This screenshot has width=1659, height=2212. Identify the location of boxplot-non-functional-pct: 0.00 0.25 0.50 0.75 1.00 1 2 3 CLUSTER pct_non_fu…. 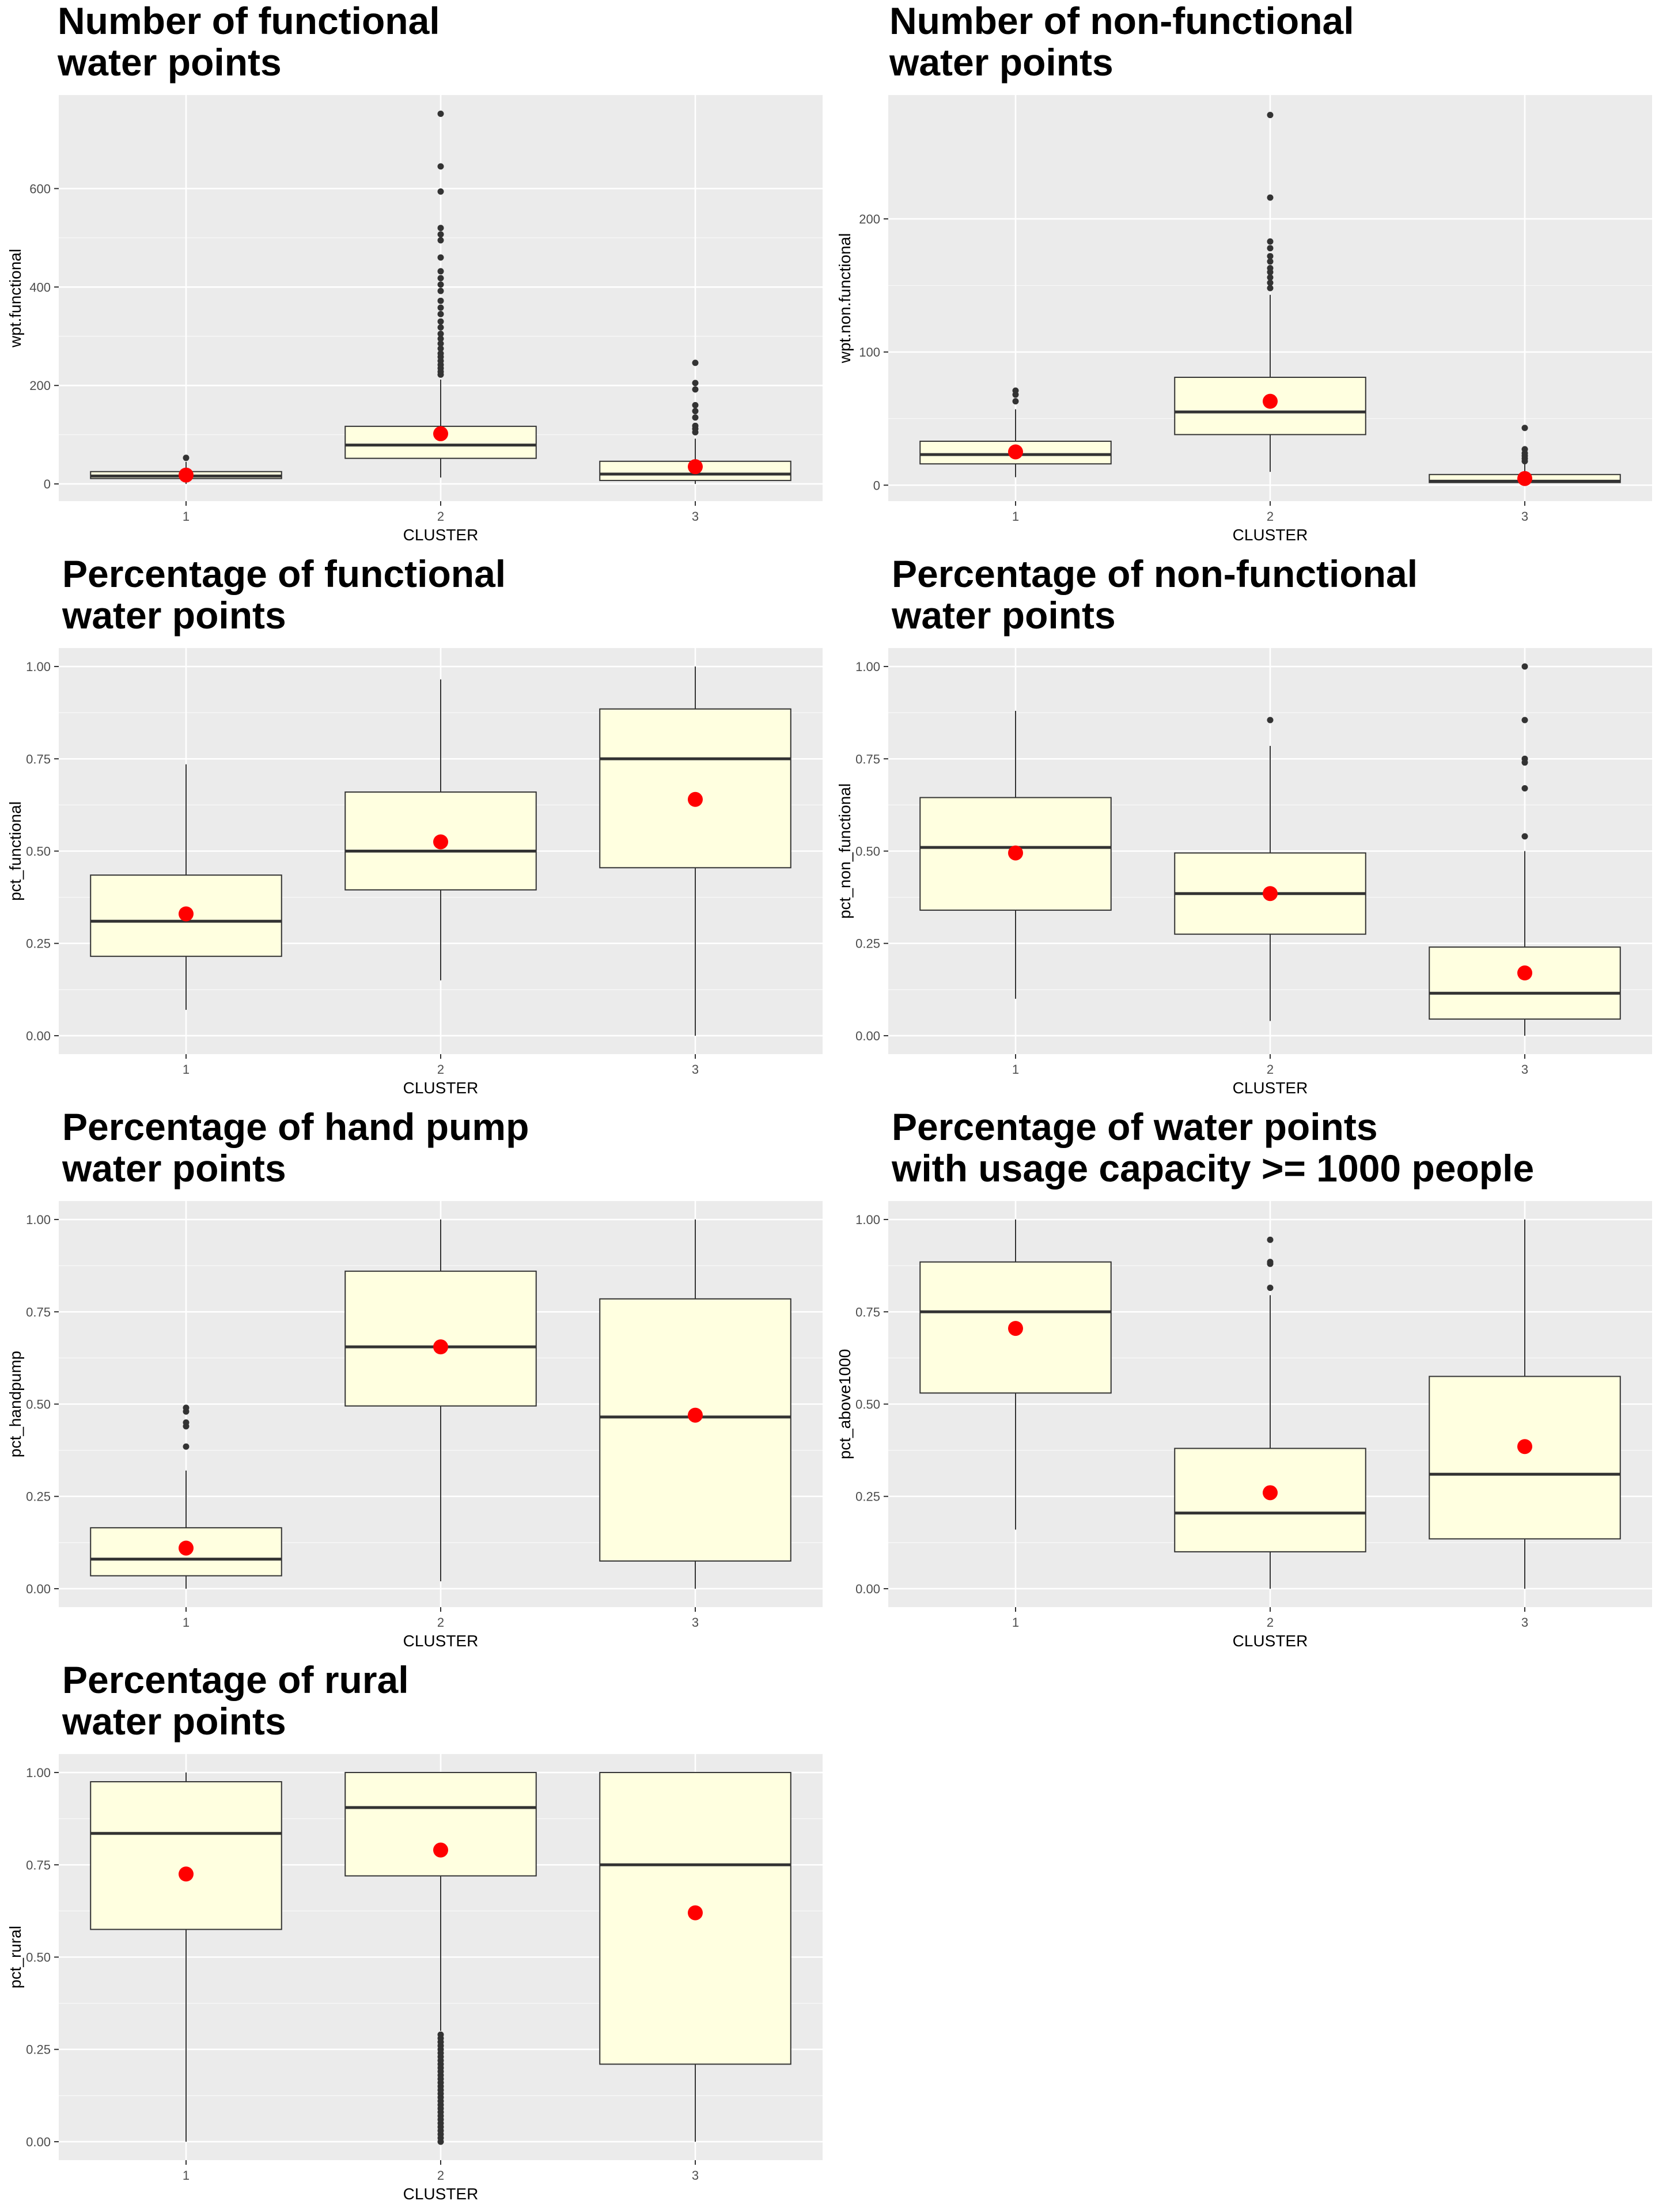
(1244, 872).